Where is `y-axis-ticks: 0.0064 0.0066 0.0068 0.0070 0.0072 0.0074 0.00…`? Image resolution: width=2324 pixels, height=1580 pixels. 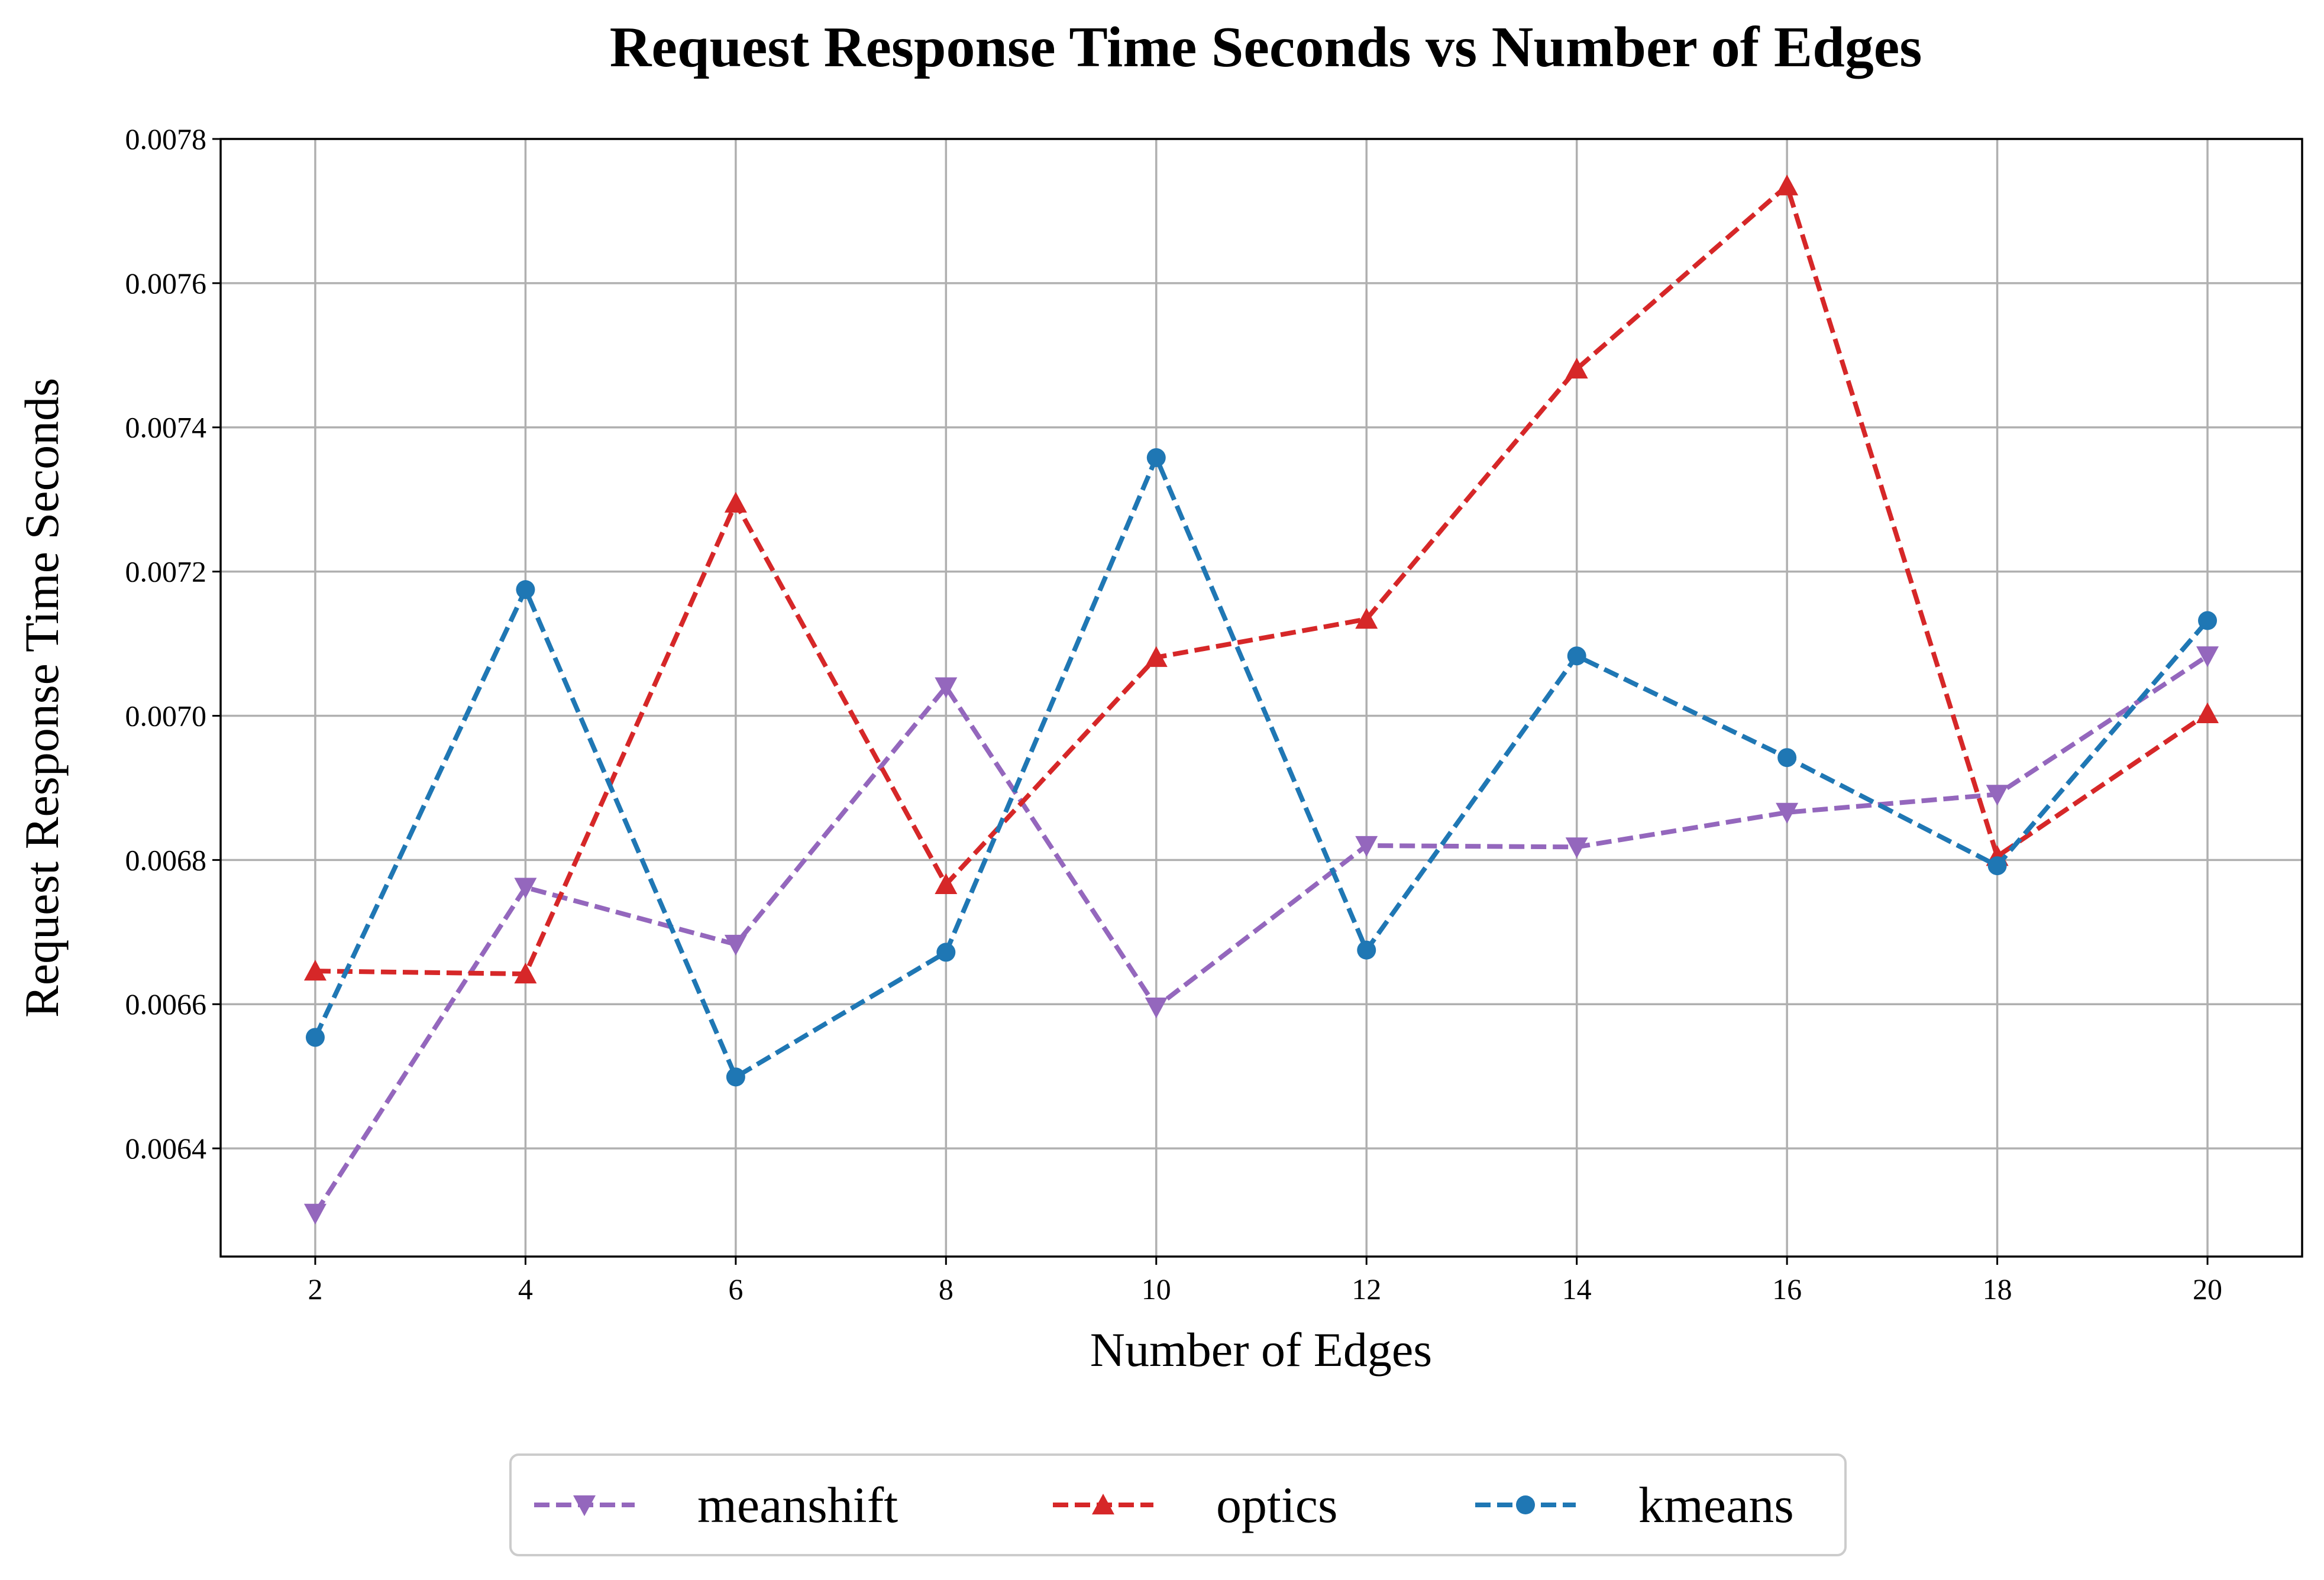 y-axis-ticks: 0.0064 0.0066 0.0068 0.0070 0.0072 0.0074 0.00… is located at coordinates (173, 643).